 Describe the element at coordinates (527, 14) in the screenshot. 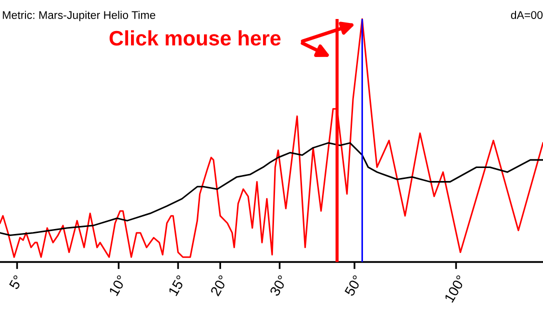

I see `text: dA=00` at that location.